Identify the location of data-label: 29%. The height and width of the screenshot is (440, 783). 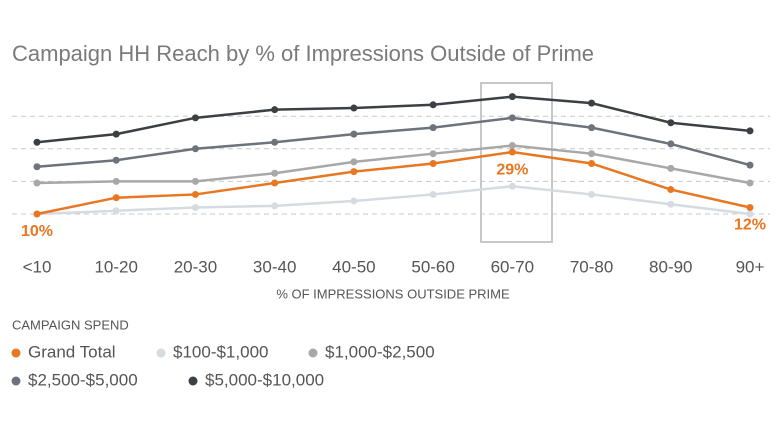
(512, 169).